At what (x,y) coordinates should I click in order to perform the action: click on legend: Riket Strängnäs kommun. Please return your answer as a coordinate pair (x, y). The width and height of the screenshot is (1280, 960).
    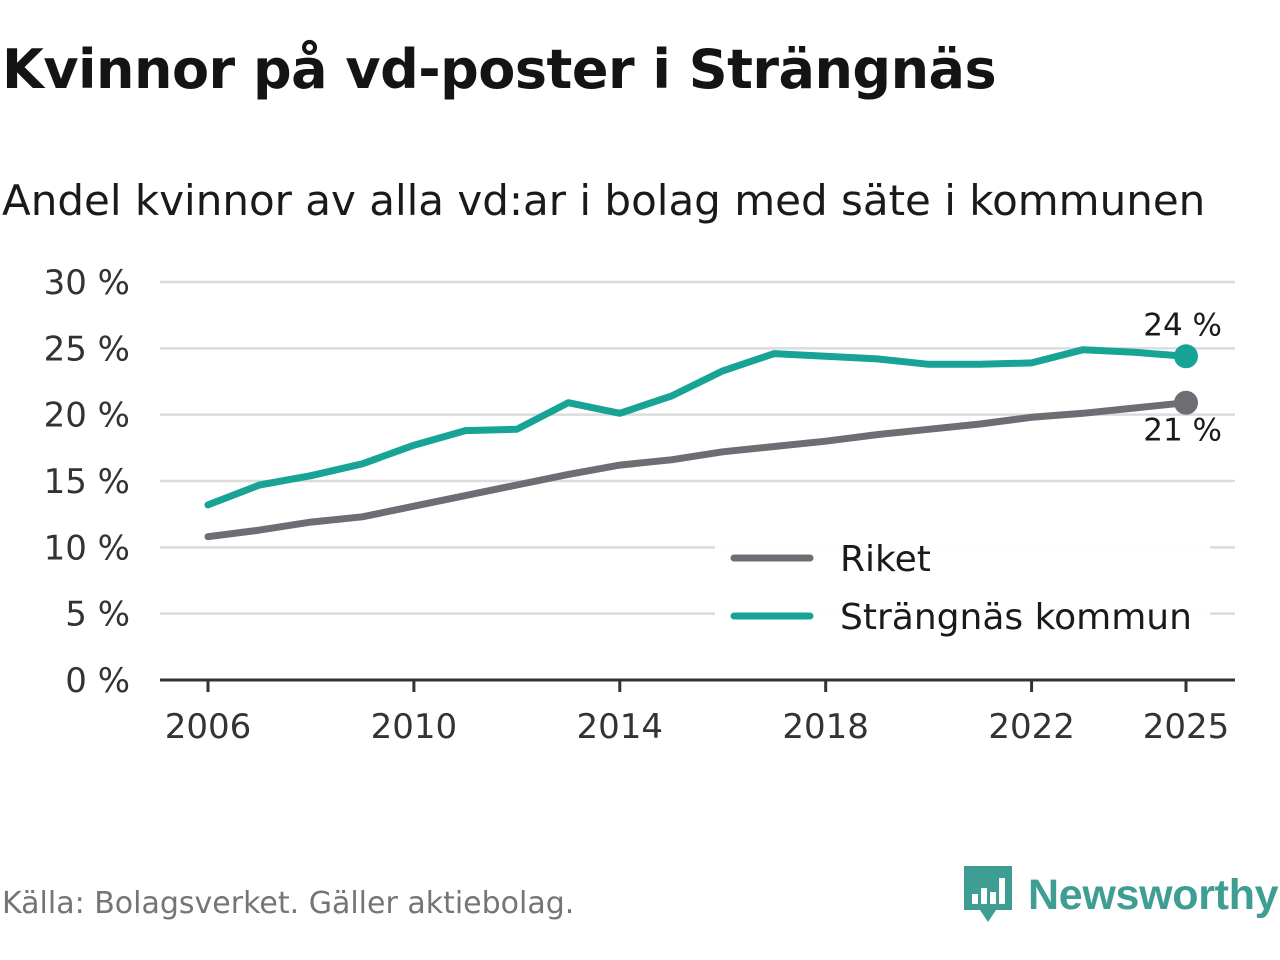
    Looking at the image, I should click on (962, 586).